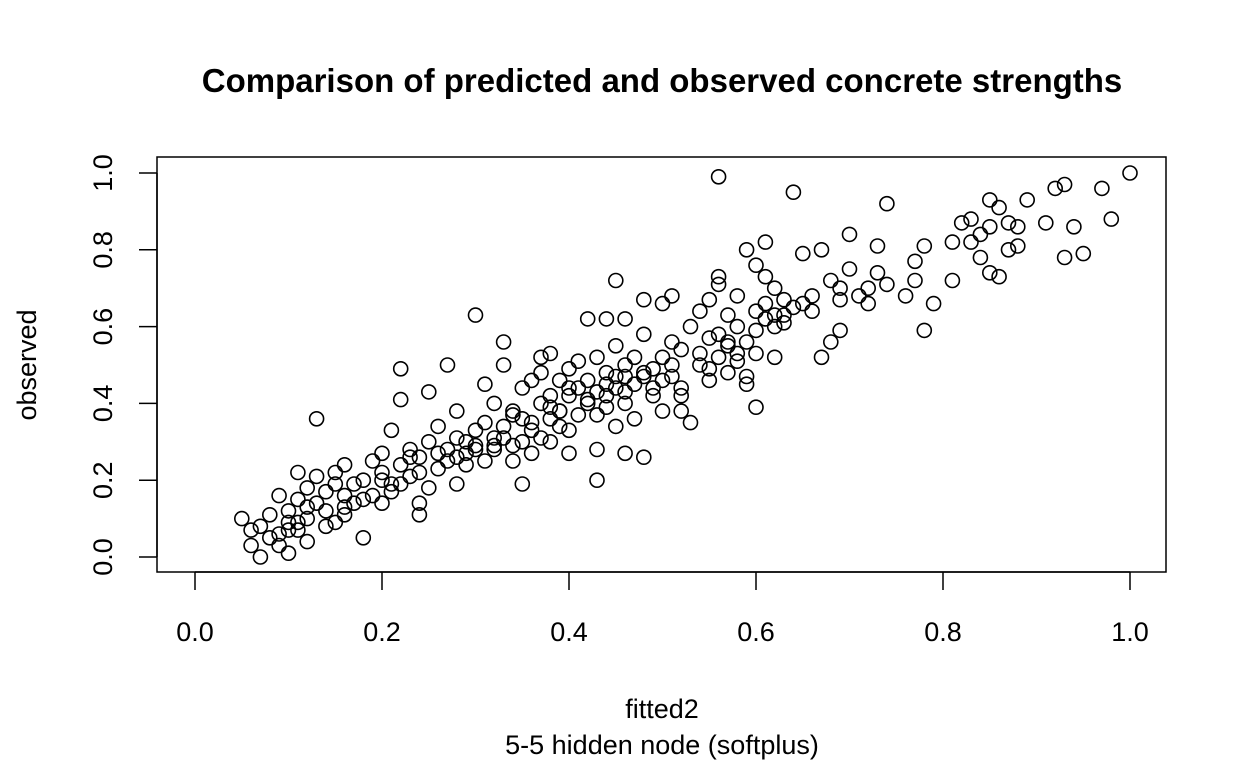  What do you see at coordinates (943, 632) in the screenshot?
I see `x-tick-label: 0.8` at bounding box center [943, 632].